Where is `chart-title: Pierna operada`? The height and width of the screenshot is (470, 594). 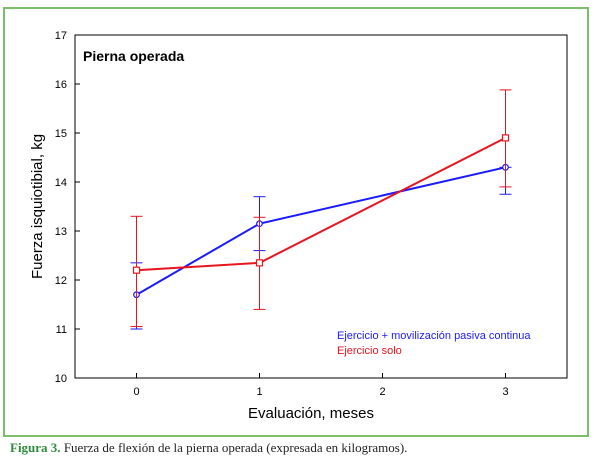
chart-title: Pierna operada is located at coordinates (133, 56).